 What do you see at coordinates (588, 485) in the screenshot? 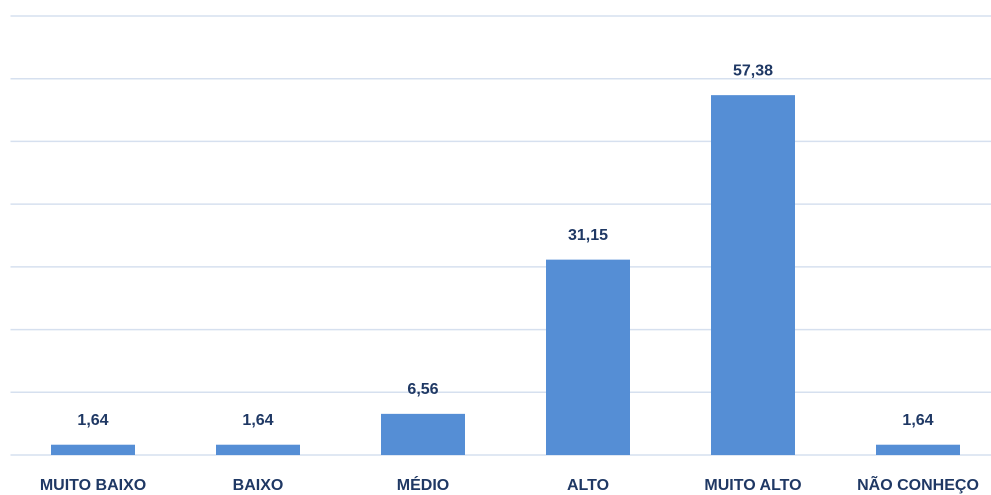
I see `x-tick-label: ALTO` at bounding box center [588, 485].